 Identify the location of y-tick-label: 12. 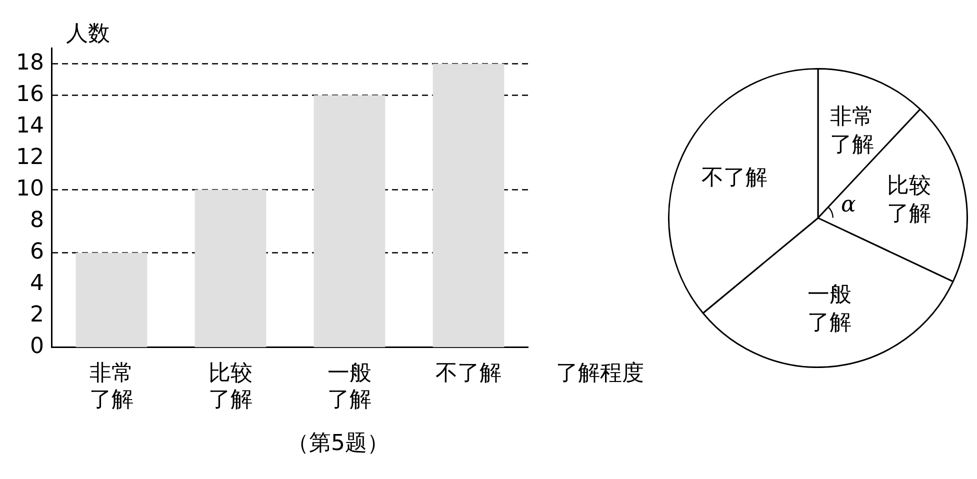
(30, 157).